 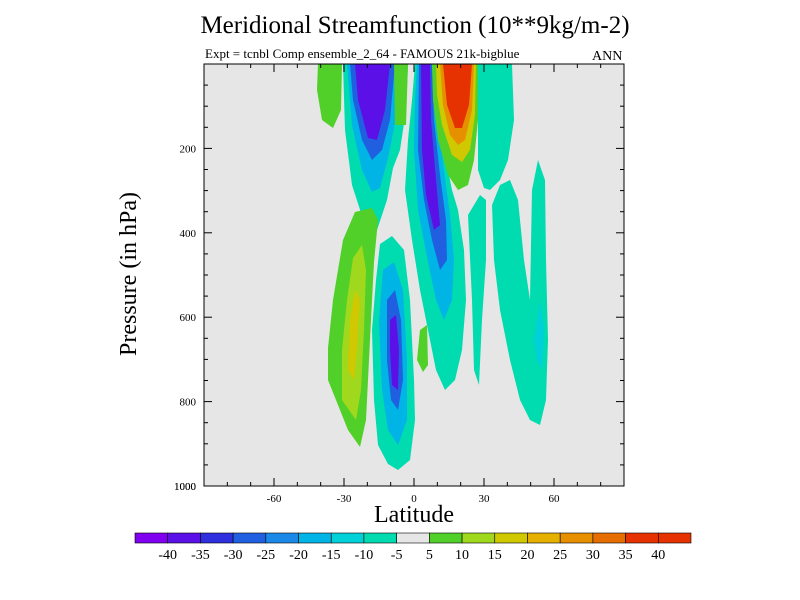 What do you see at coordinates (414, 515) in the screenshot?
I see `x-axis-label: Latitude` at bounding box center [414, 515].